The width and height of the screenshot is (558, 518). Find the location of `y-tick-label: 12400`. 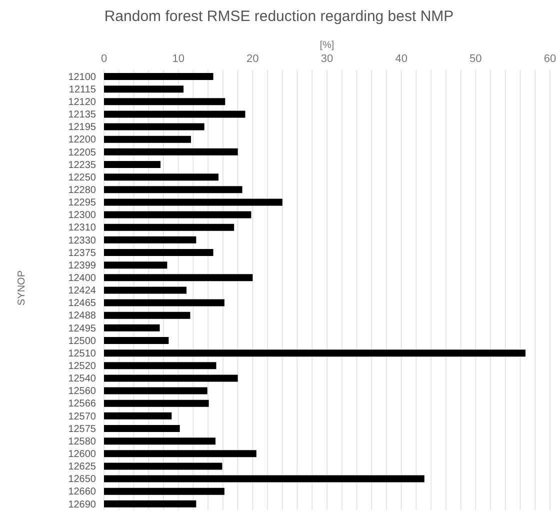

y-tick-label: 12400 is located at coordinates (82, 278).